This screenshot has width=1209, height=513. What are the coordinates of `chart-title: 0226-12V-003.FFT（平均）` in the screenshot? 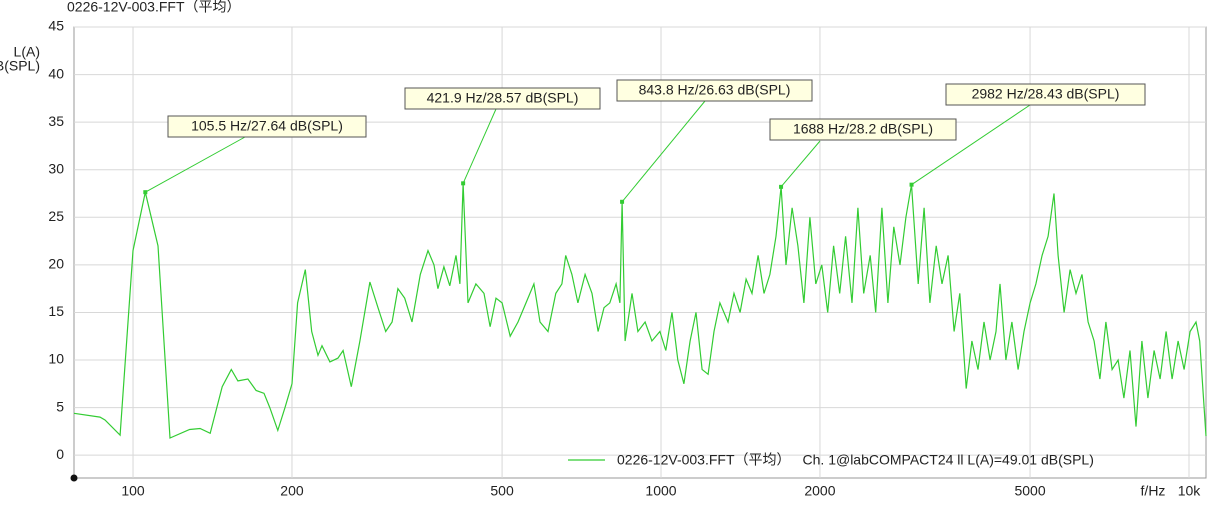 It's located at (154, 7).